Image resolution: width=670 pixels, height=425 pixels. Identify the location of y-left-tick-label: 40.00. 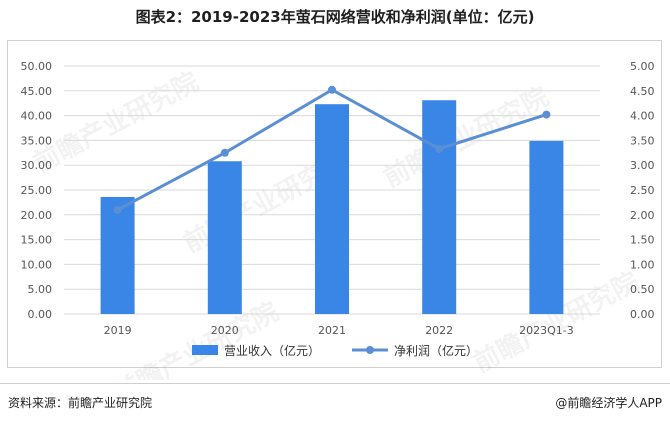
(37, 116).